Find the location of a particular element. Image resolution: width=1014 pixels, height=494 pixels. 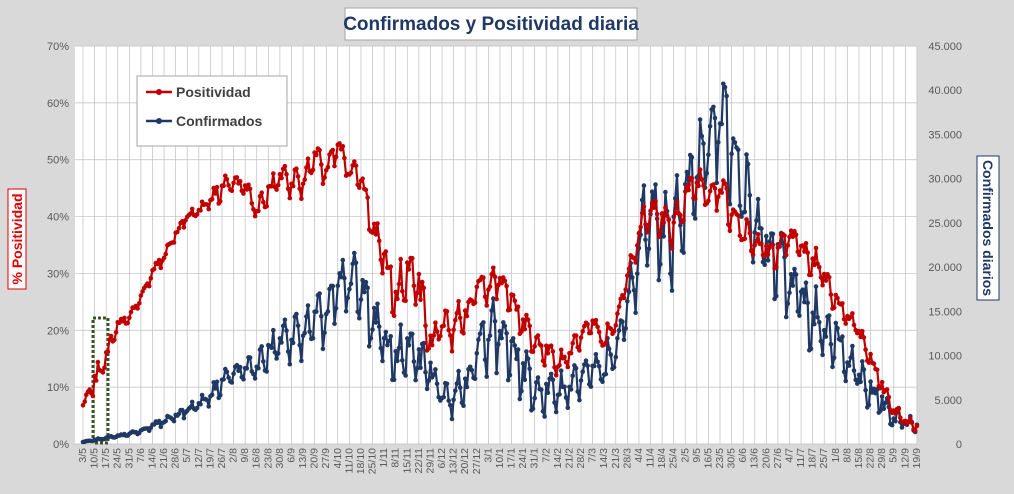

x-tick-label: 18/10 is located at coordinates (361, 461).